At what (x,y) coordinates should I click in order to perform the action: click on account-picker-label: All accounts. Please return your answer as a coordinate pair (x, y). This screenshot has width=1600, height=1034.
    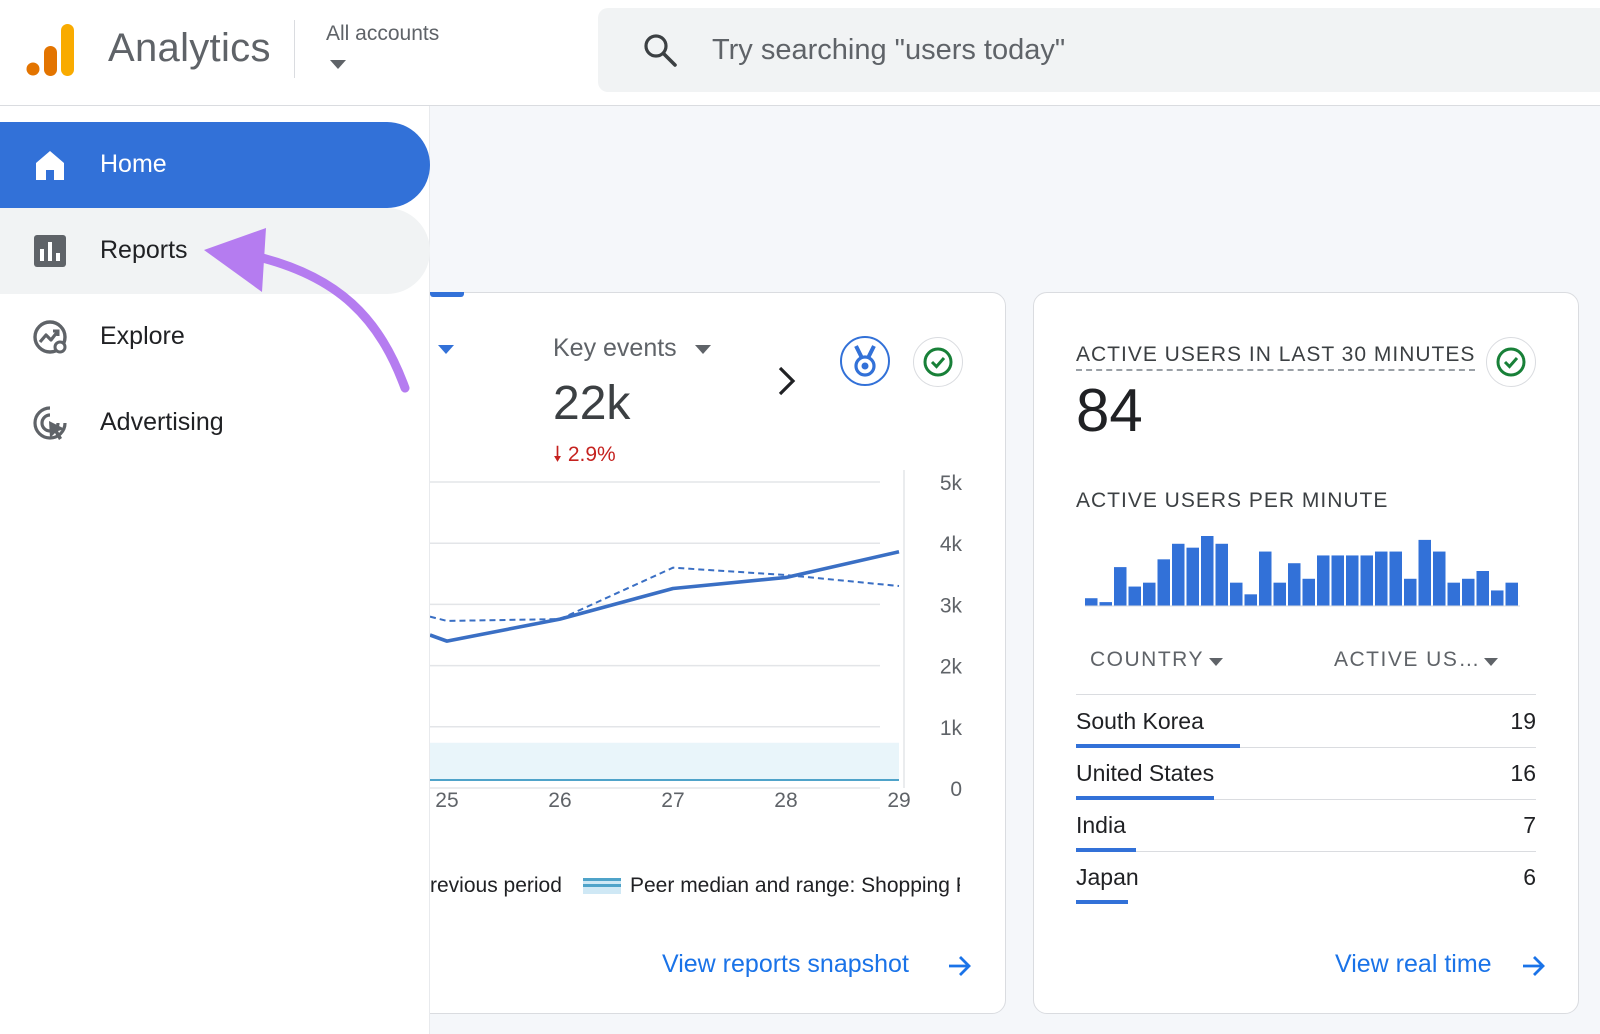
    Looking at the image, I should click on (383, 33).